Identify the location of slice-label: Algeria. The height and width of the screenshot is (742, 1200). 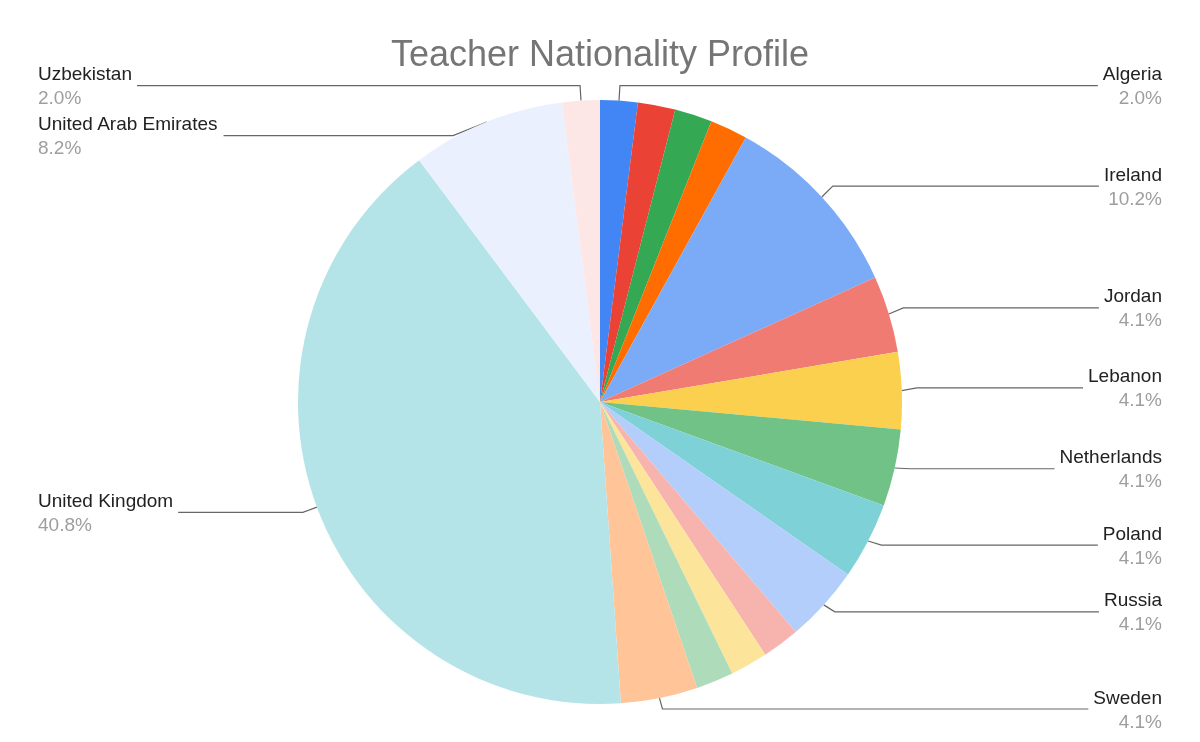
(1132, 74).